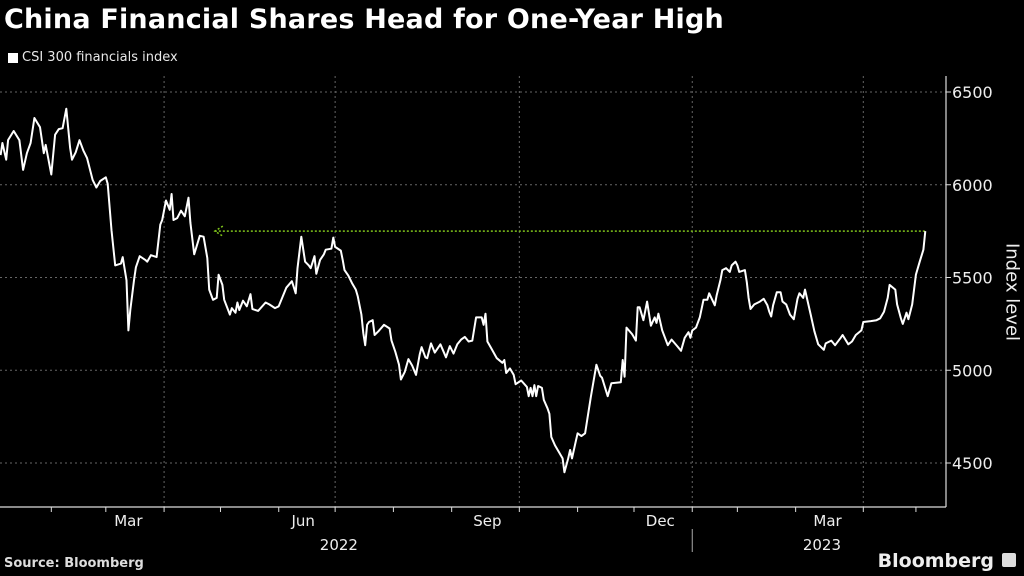 The width and height of the screenshot is (1024, 576). I want to click on legend-swatch, so click(13, 57).